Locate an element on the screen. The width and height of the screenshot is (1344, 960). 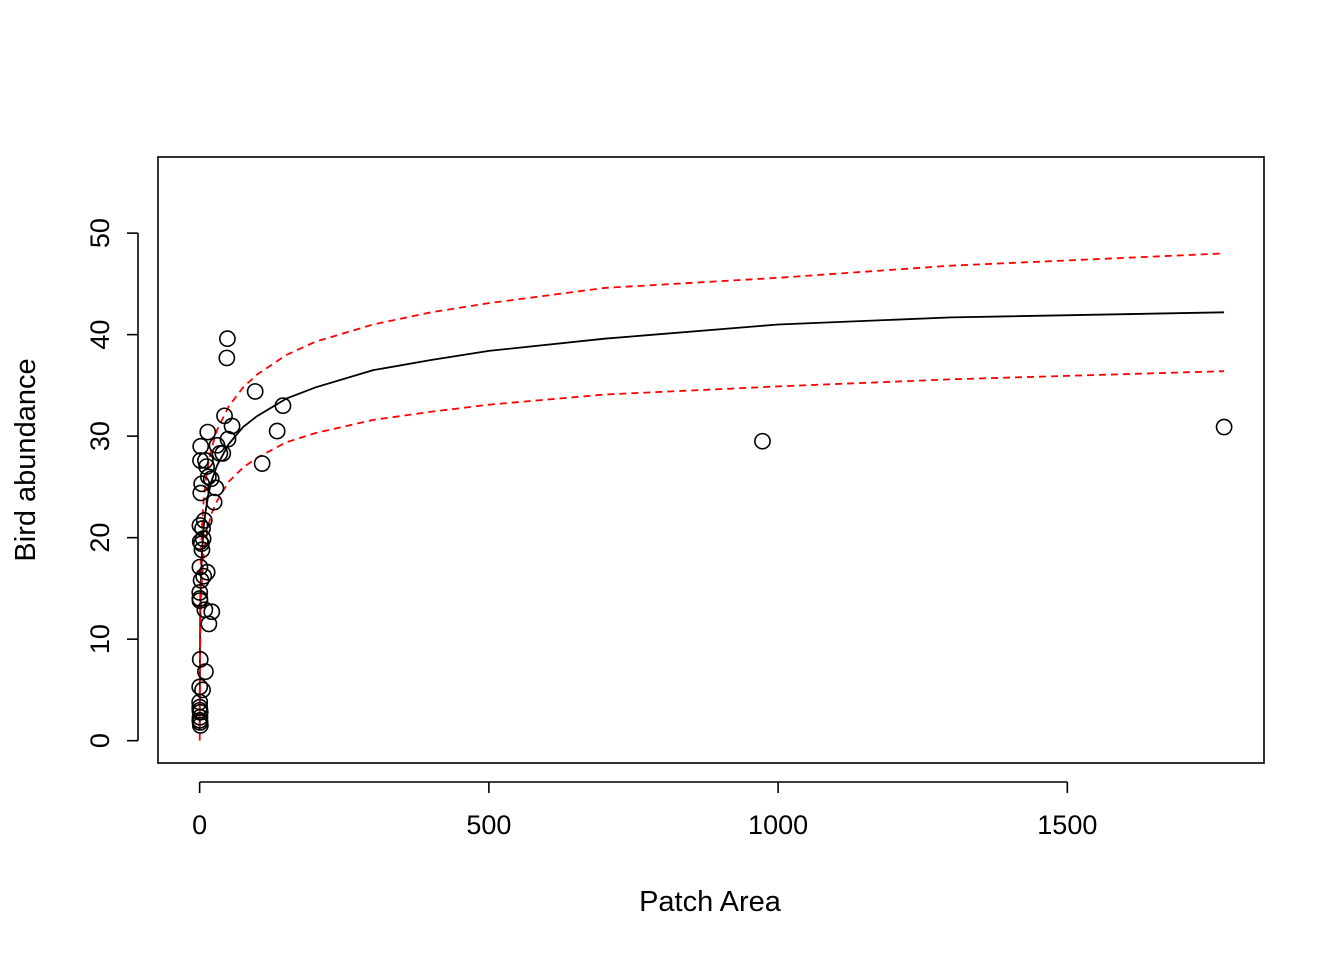
x-tick-label: 1500 is located at coordinates (1067, 825).